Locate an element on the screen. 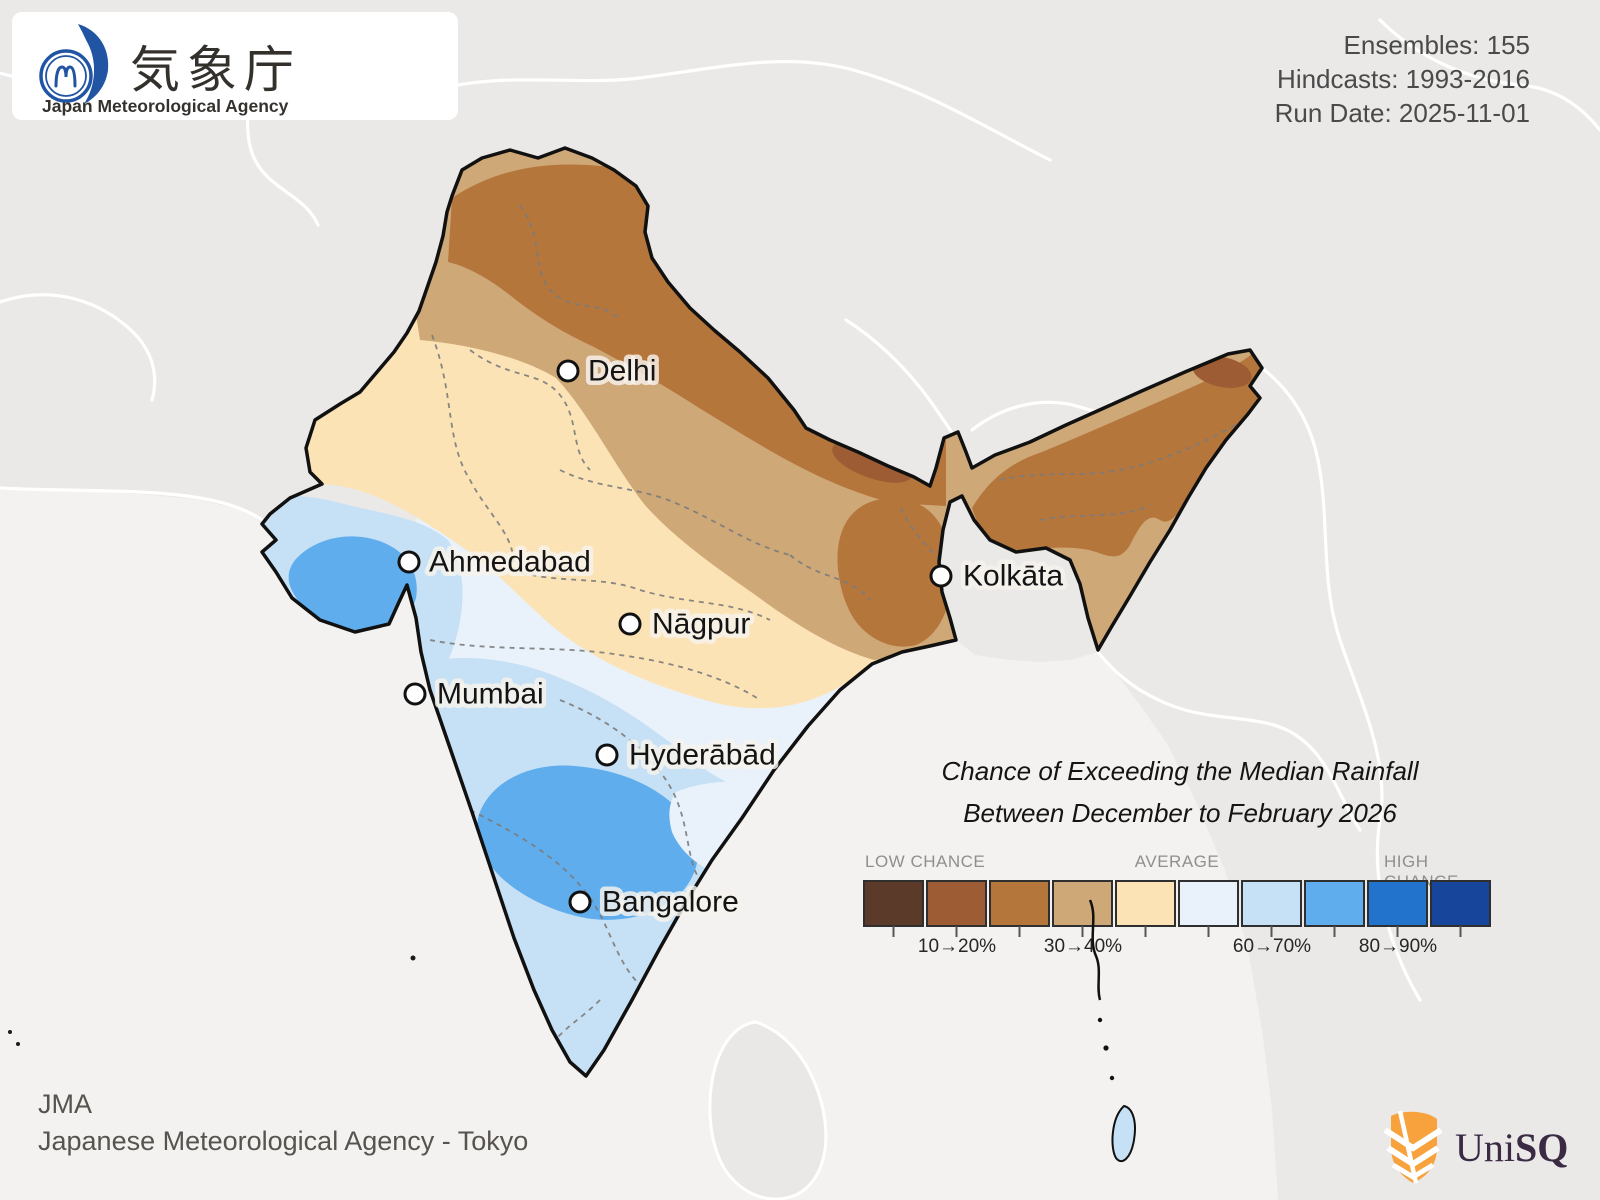 This screenshot has height=1200, width=1600. city-delhi: Delhi is located at coordinates (608, 371).